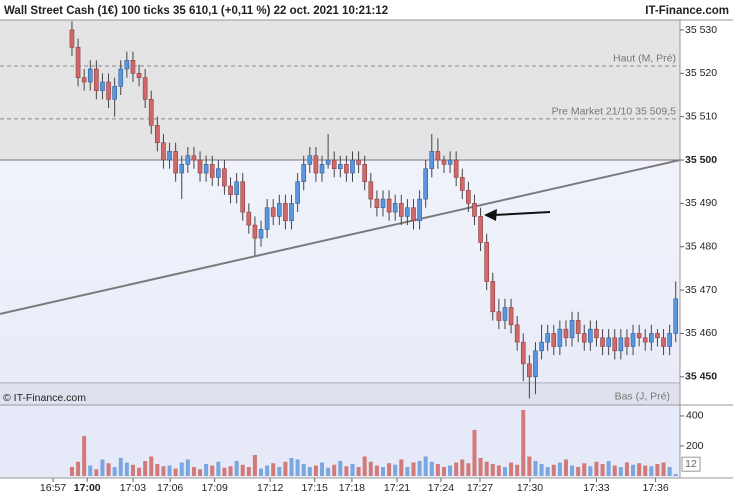 The height and width of the screenshot is (496, 733). What do you see at coordinates (530, 488) in the screenshot?
I see `x-tick-label: 17:30` at bounding box center [530, 488].